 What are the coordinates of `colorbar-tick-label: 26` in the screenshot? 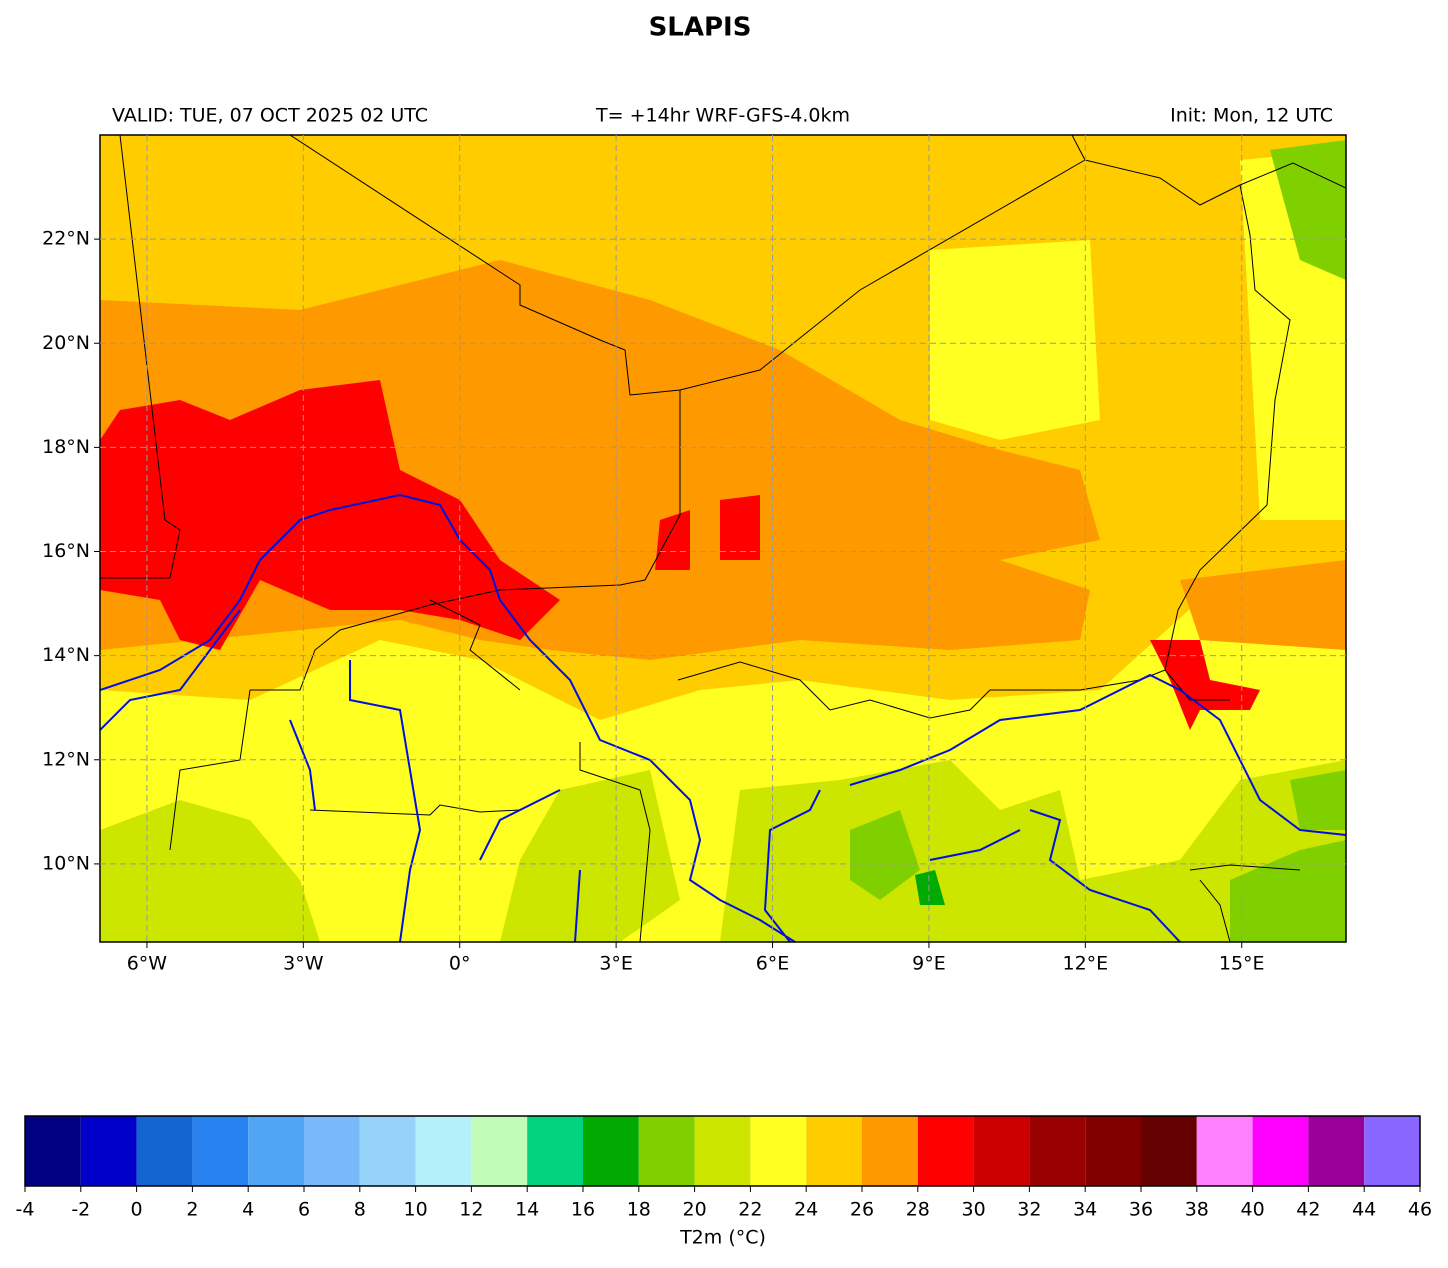 It's located at (862, 1210).